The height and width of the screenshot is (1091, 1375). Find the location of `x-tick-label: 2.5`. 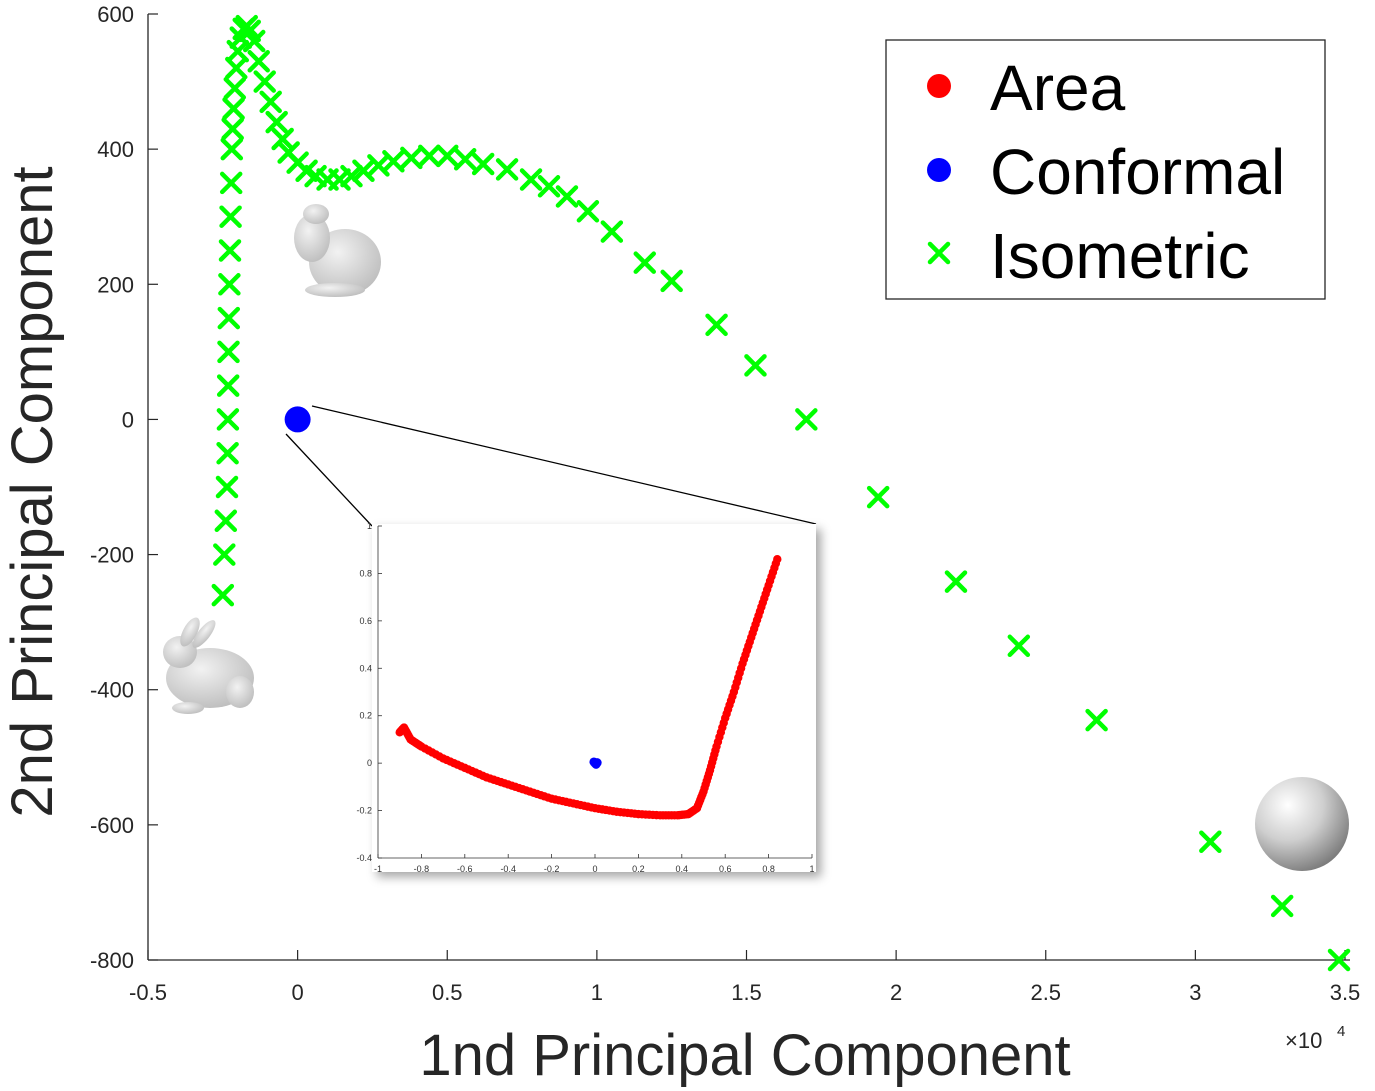

x-tick-label: 2.5 is located at coordinates (1045, 992).